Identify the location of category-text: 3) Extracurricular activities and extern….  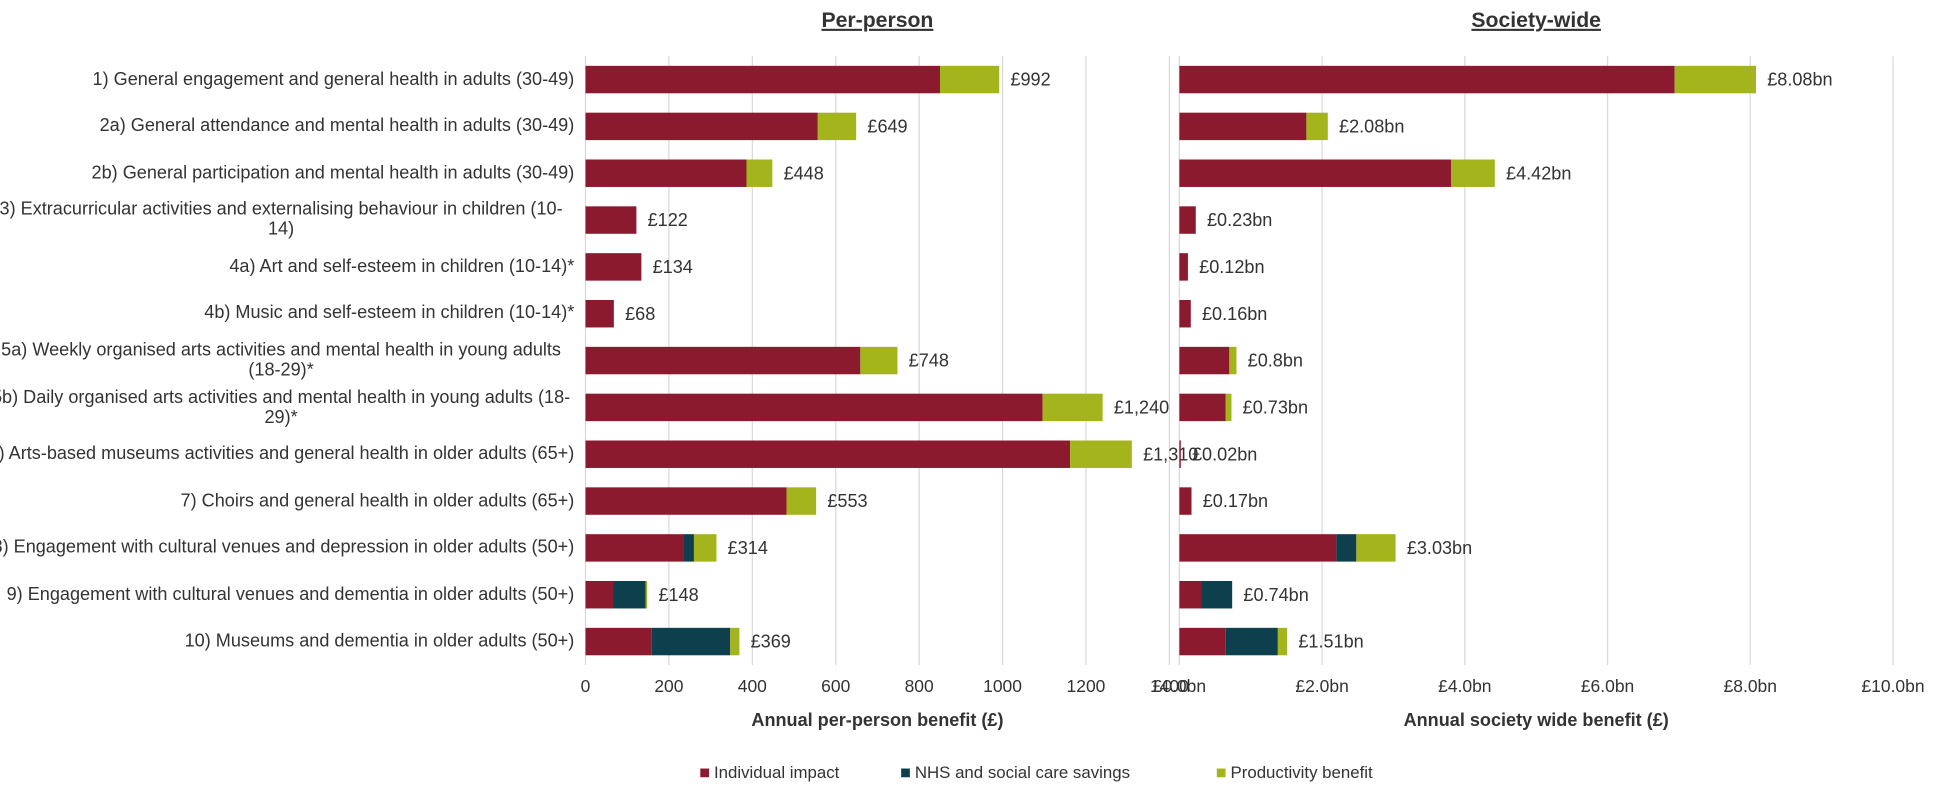
(281, 220).